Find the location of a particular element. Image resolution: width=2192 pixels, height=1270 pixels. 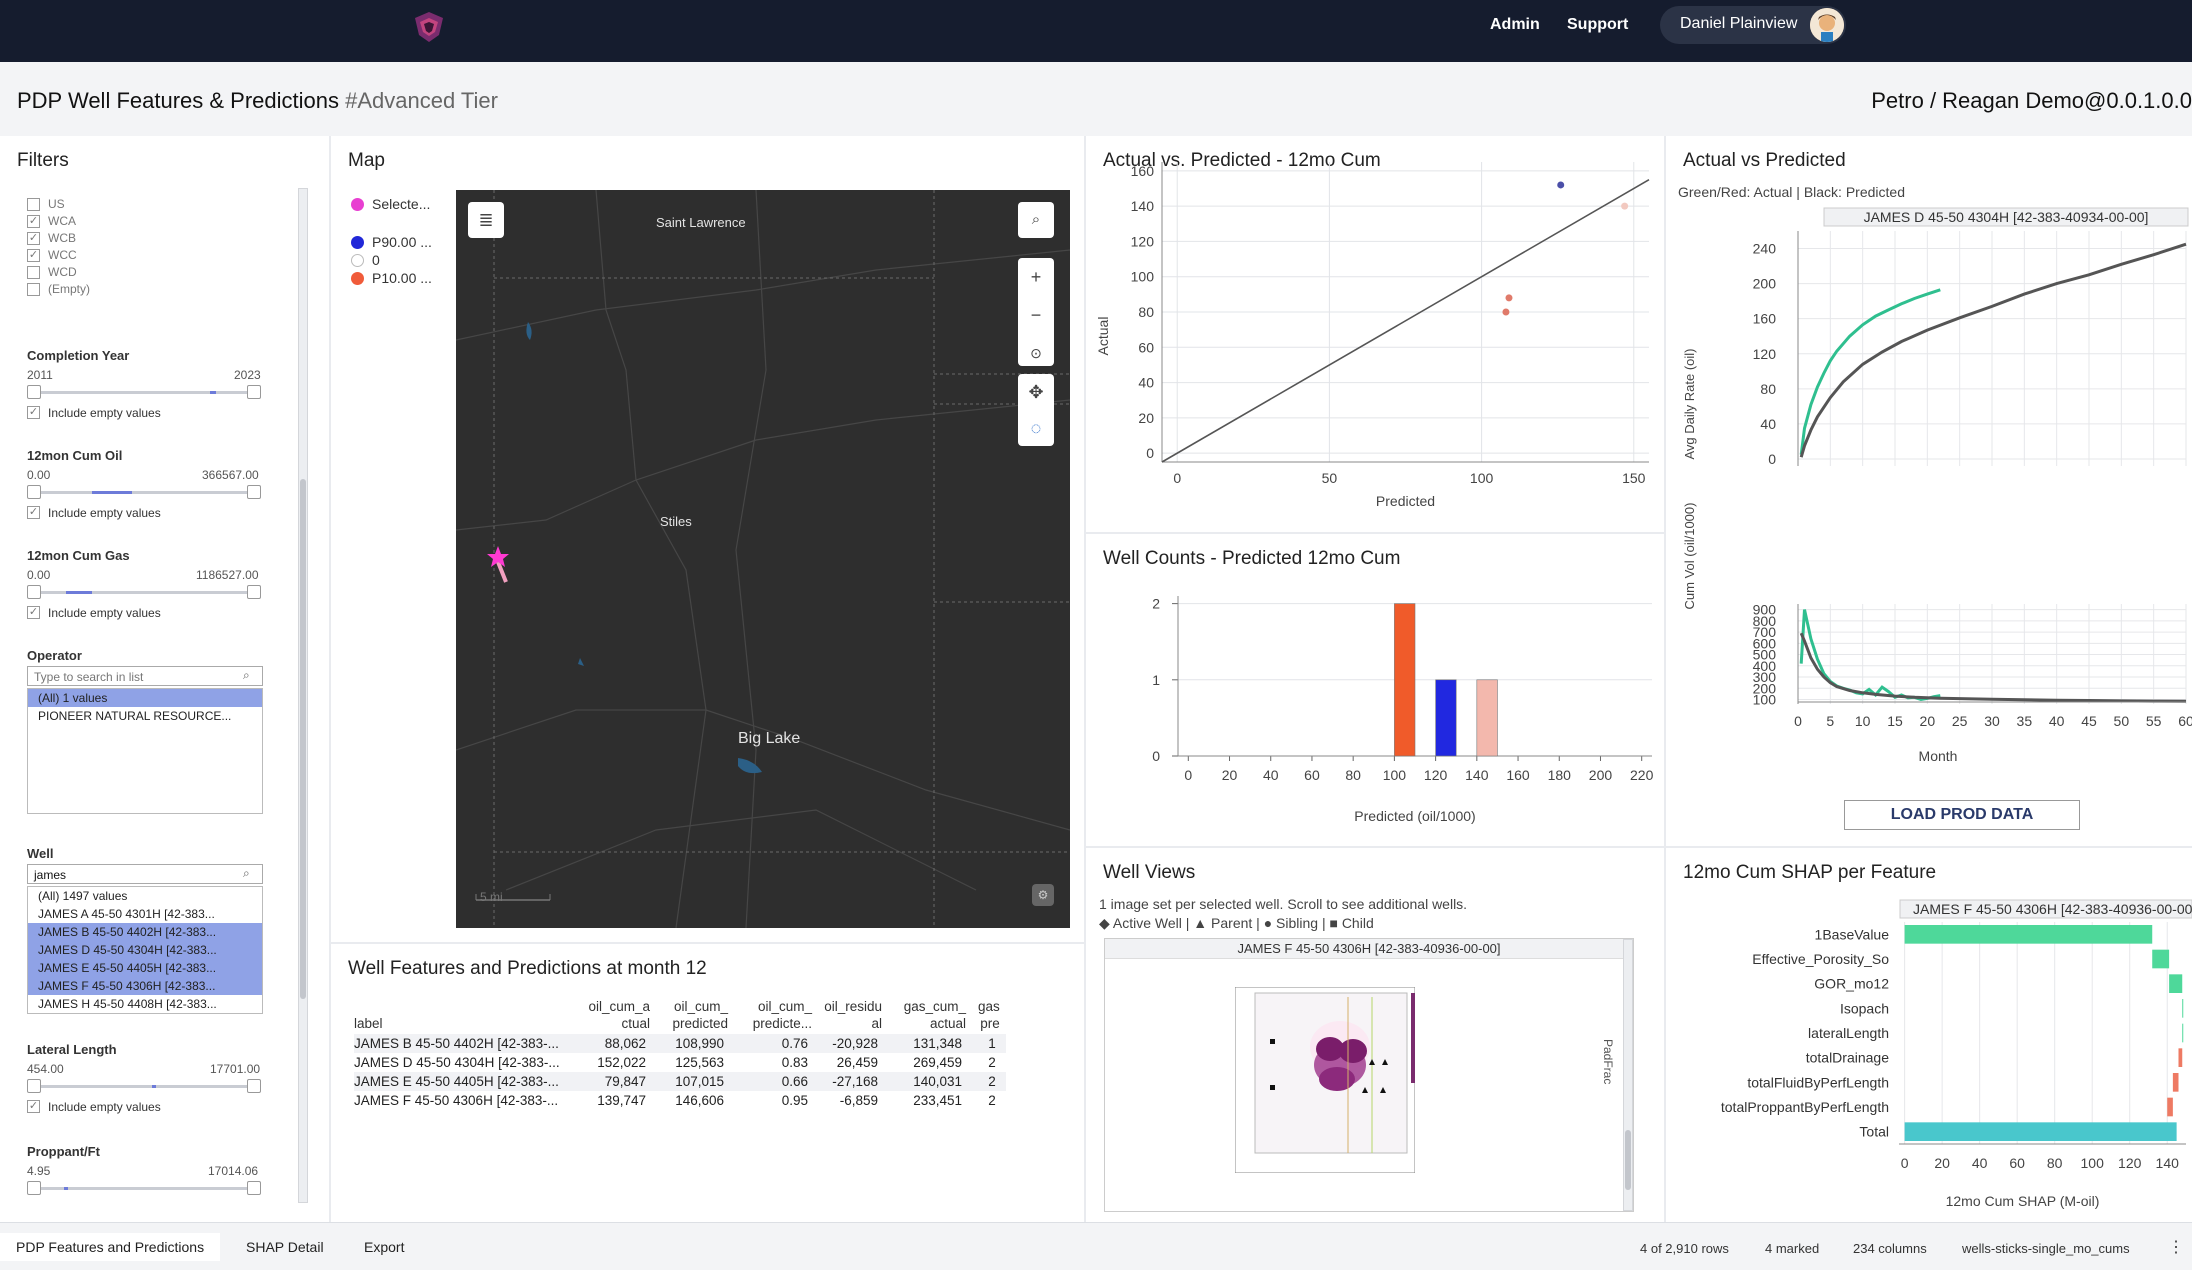

proppant-slider is located at coordinates (144, 1188).